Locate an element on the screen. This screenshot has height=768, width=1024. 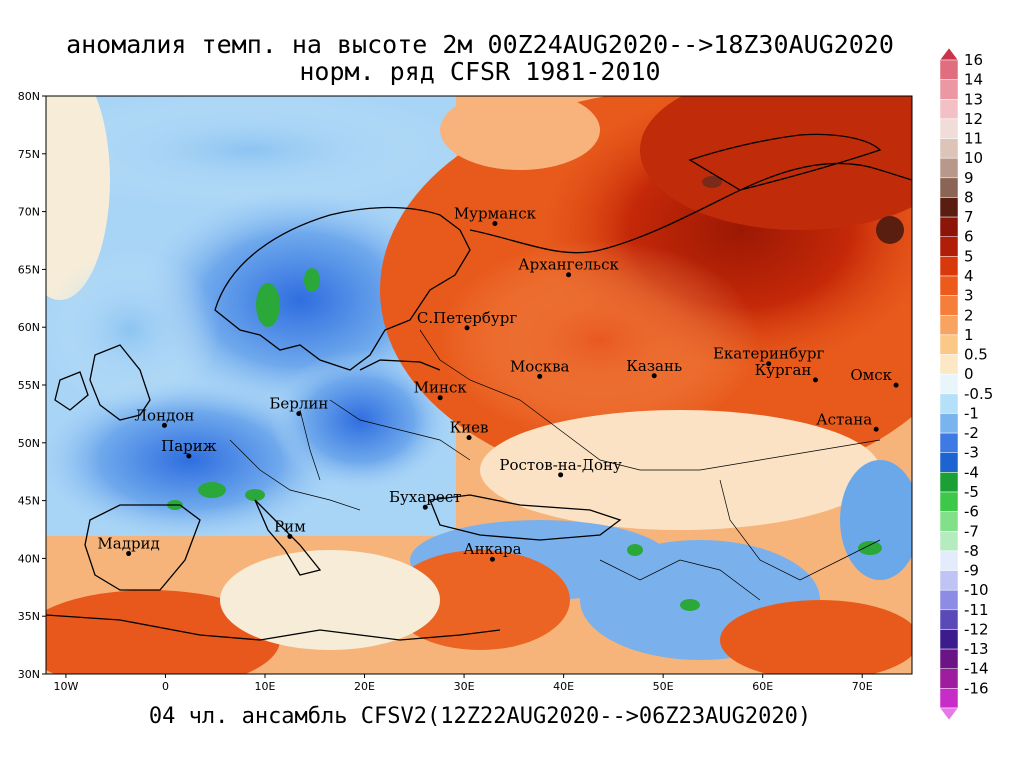
colorbar-label: 10 is located at coordinates (973, 158).